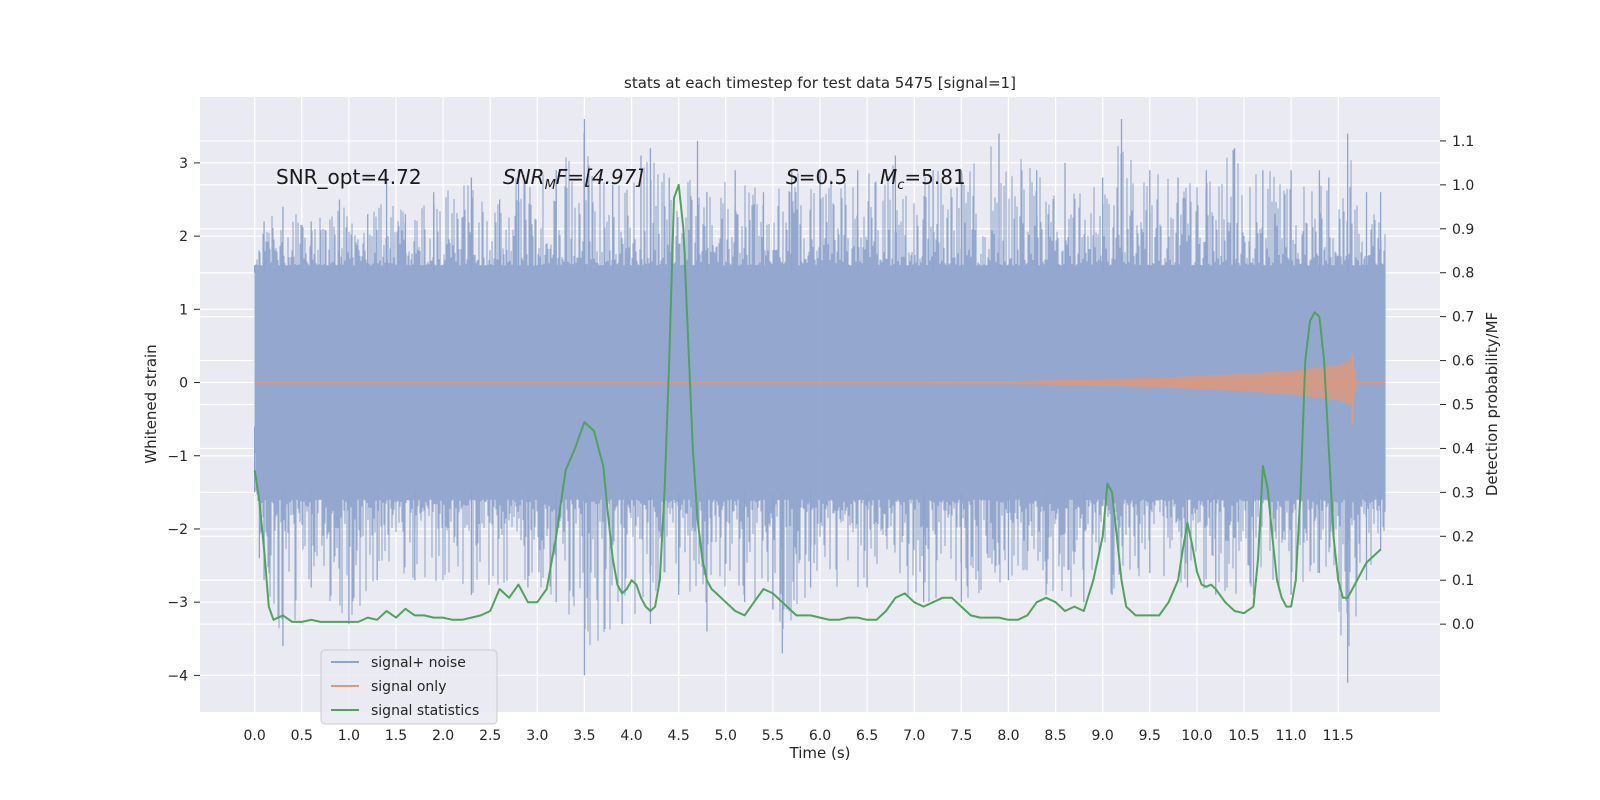 Image resolution: width=1600 pixels, height=800 pixels. I want to click on x-tick-label: 4.5, so click(679, 736).